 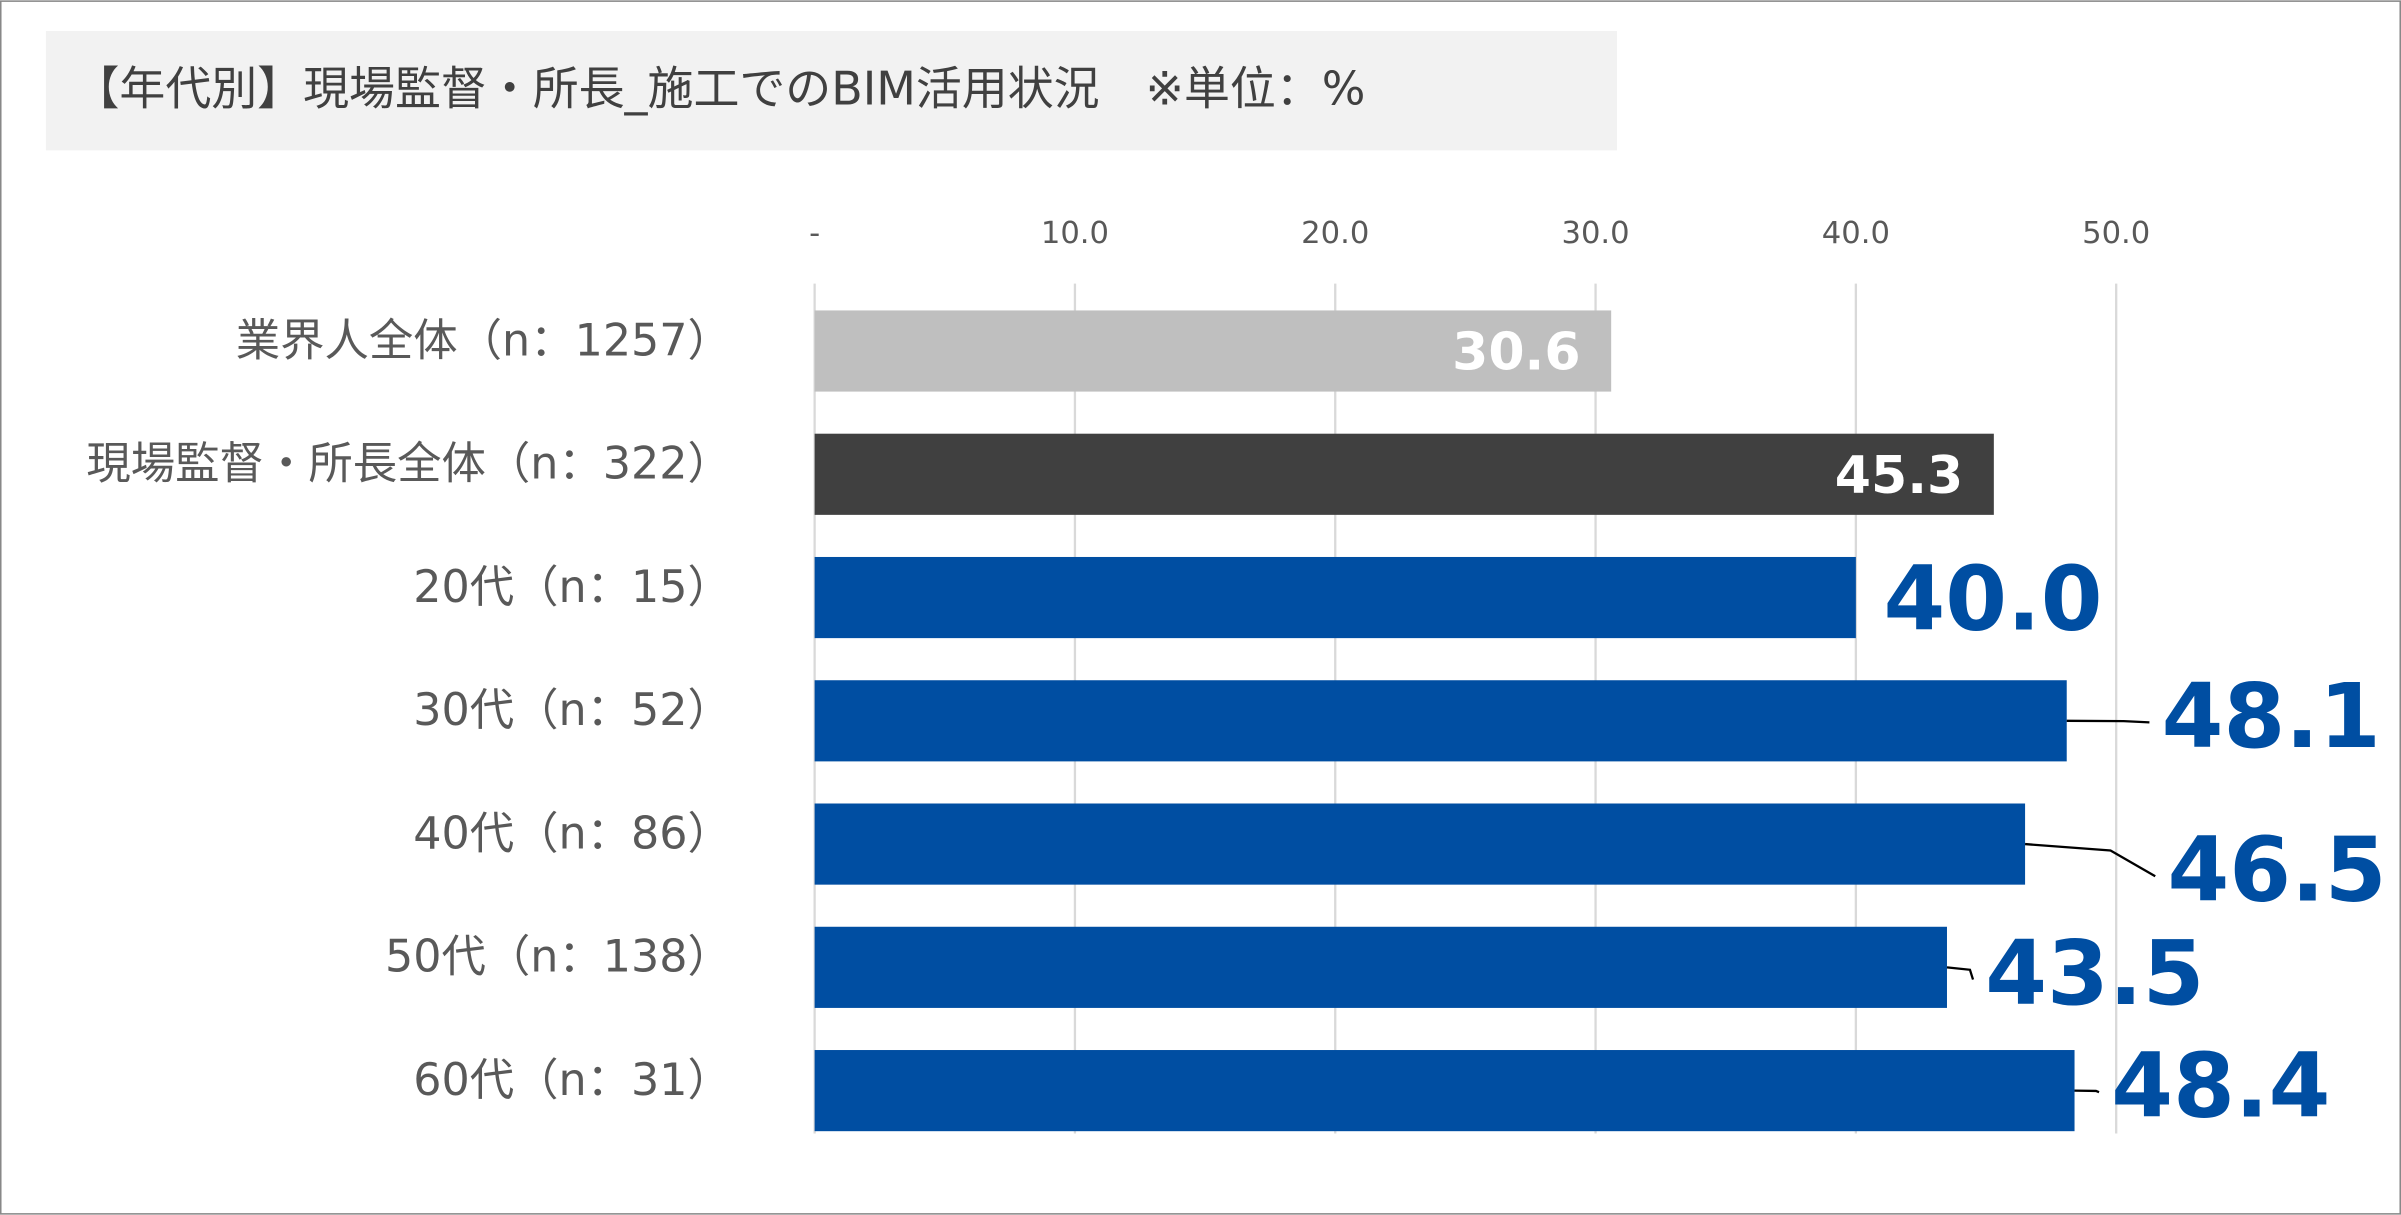 What do you see at coordinates (2271, 716) in the screenshot?
I see `data-label: 48.1` at bounding box center [2271, 716].